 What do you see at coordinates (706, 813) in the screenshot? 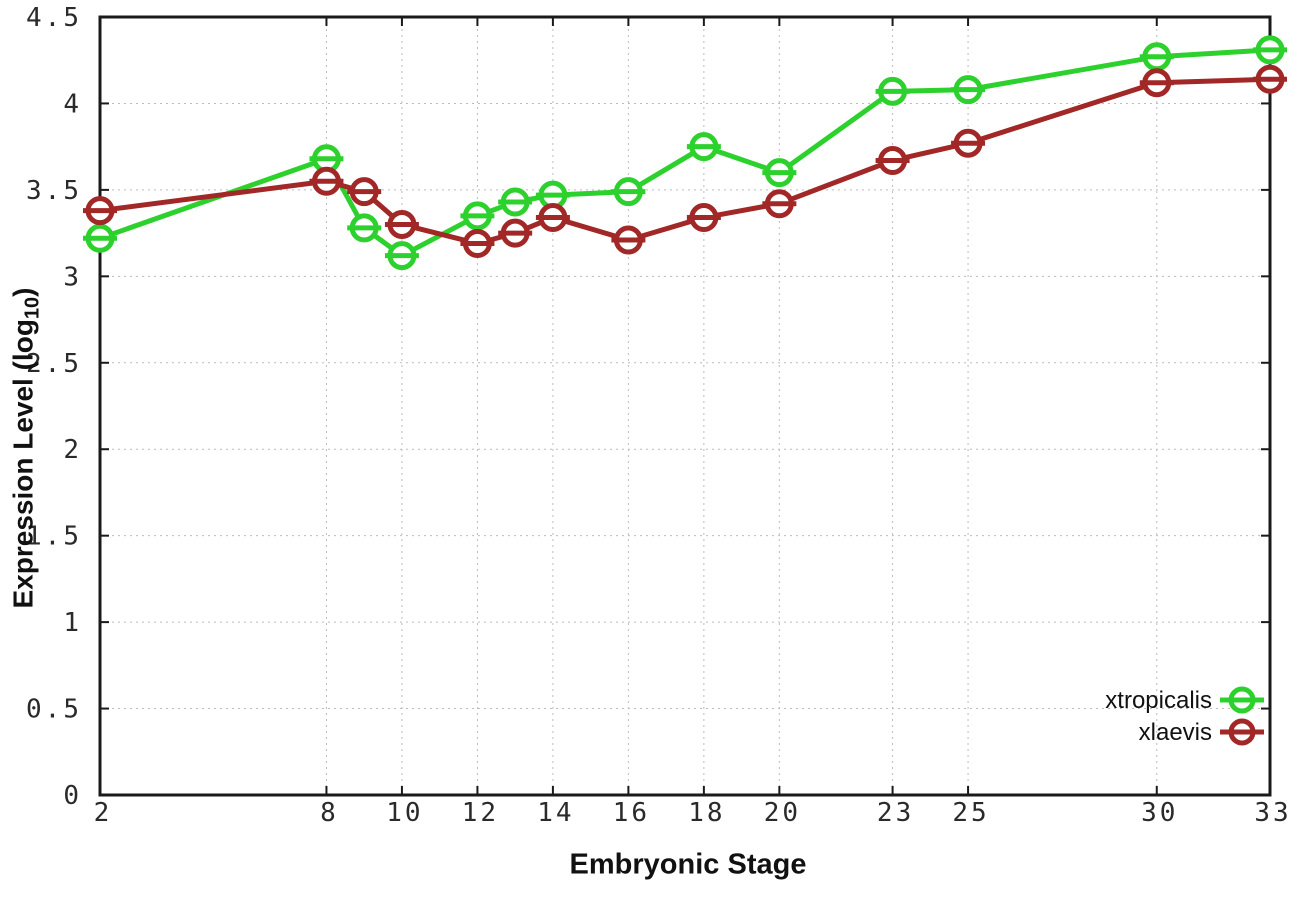
I see `x-tick-label: 18` at bounding box center [706, 813].